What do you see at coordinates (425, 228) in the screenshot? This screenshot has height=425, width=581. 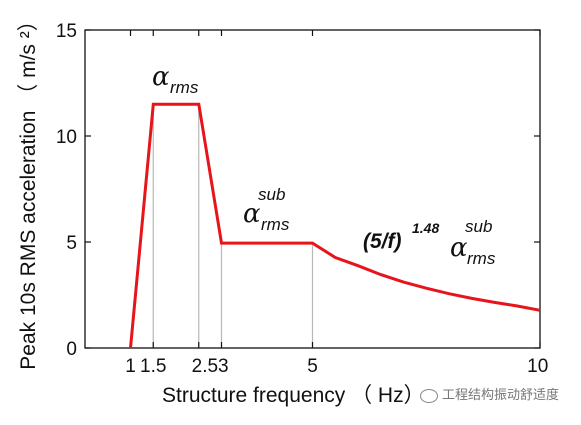 I see `formula-exponent: 1.48` at bounding box center [425, 228].